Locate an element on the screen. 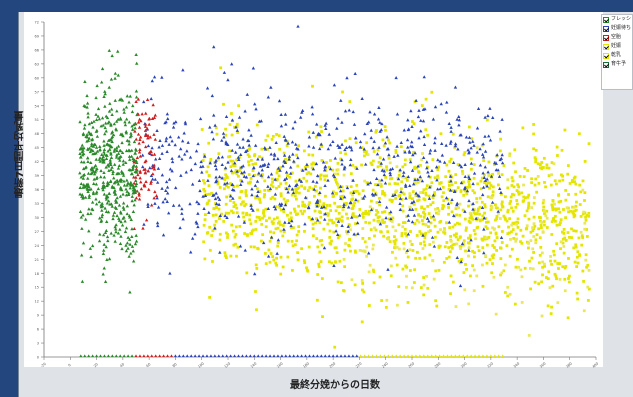 This screenshot has height=397, width=633. legend-item-open: 空胎 is located at coordinates (617, 37).